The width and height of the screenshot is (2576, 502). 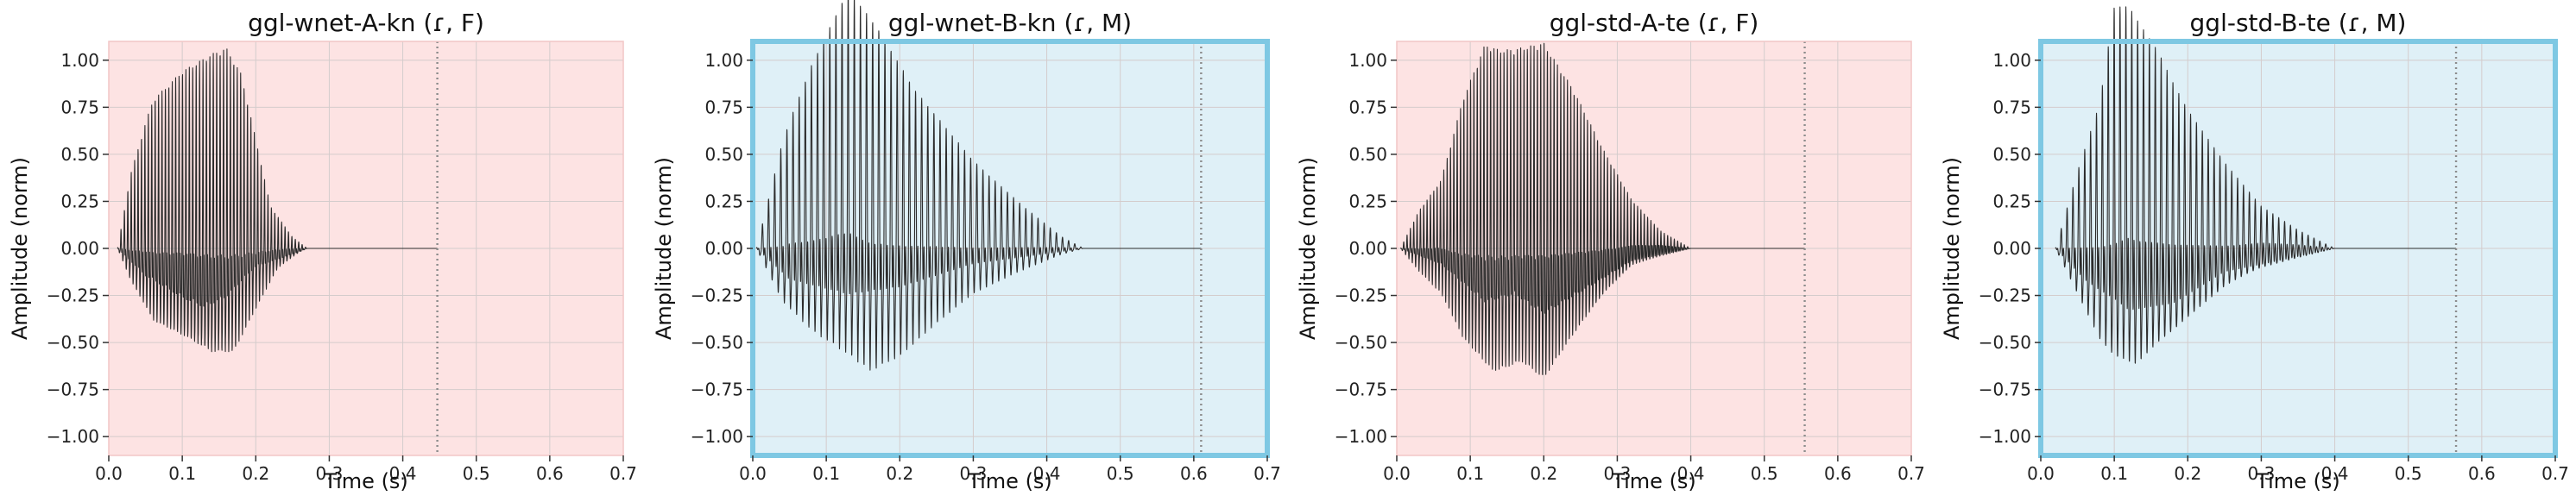 What do you see at coordinates (2298, 23) in the screenshot?
I see `chart-title: ggl-std-B-te (ɾ, M)` at bounding box center [2298, 23].